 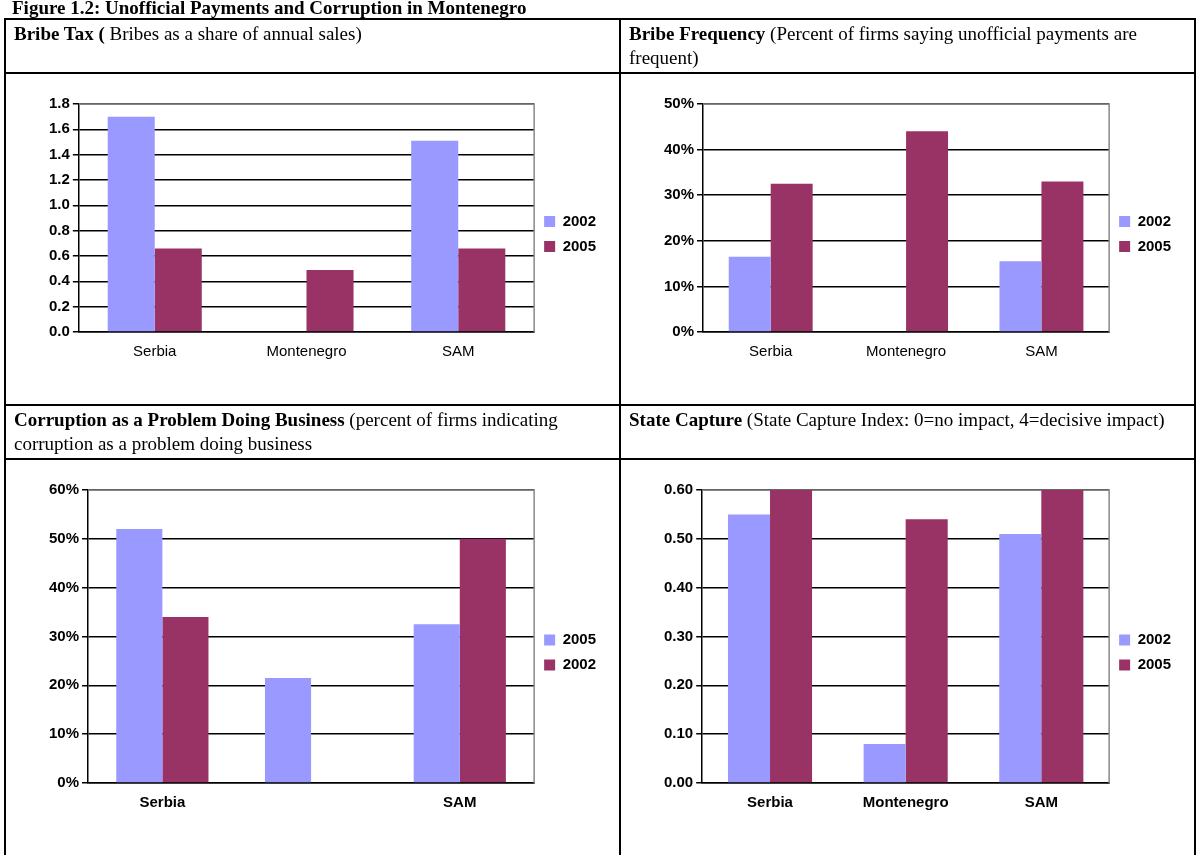 I want to click on y-tick-label: 0.10, so click(x=678, y=733).